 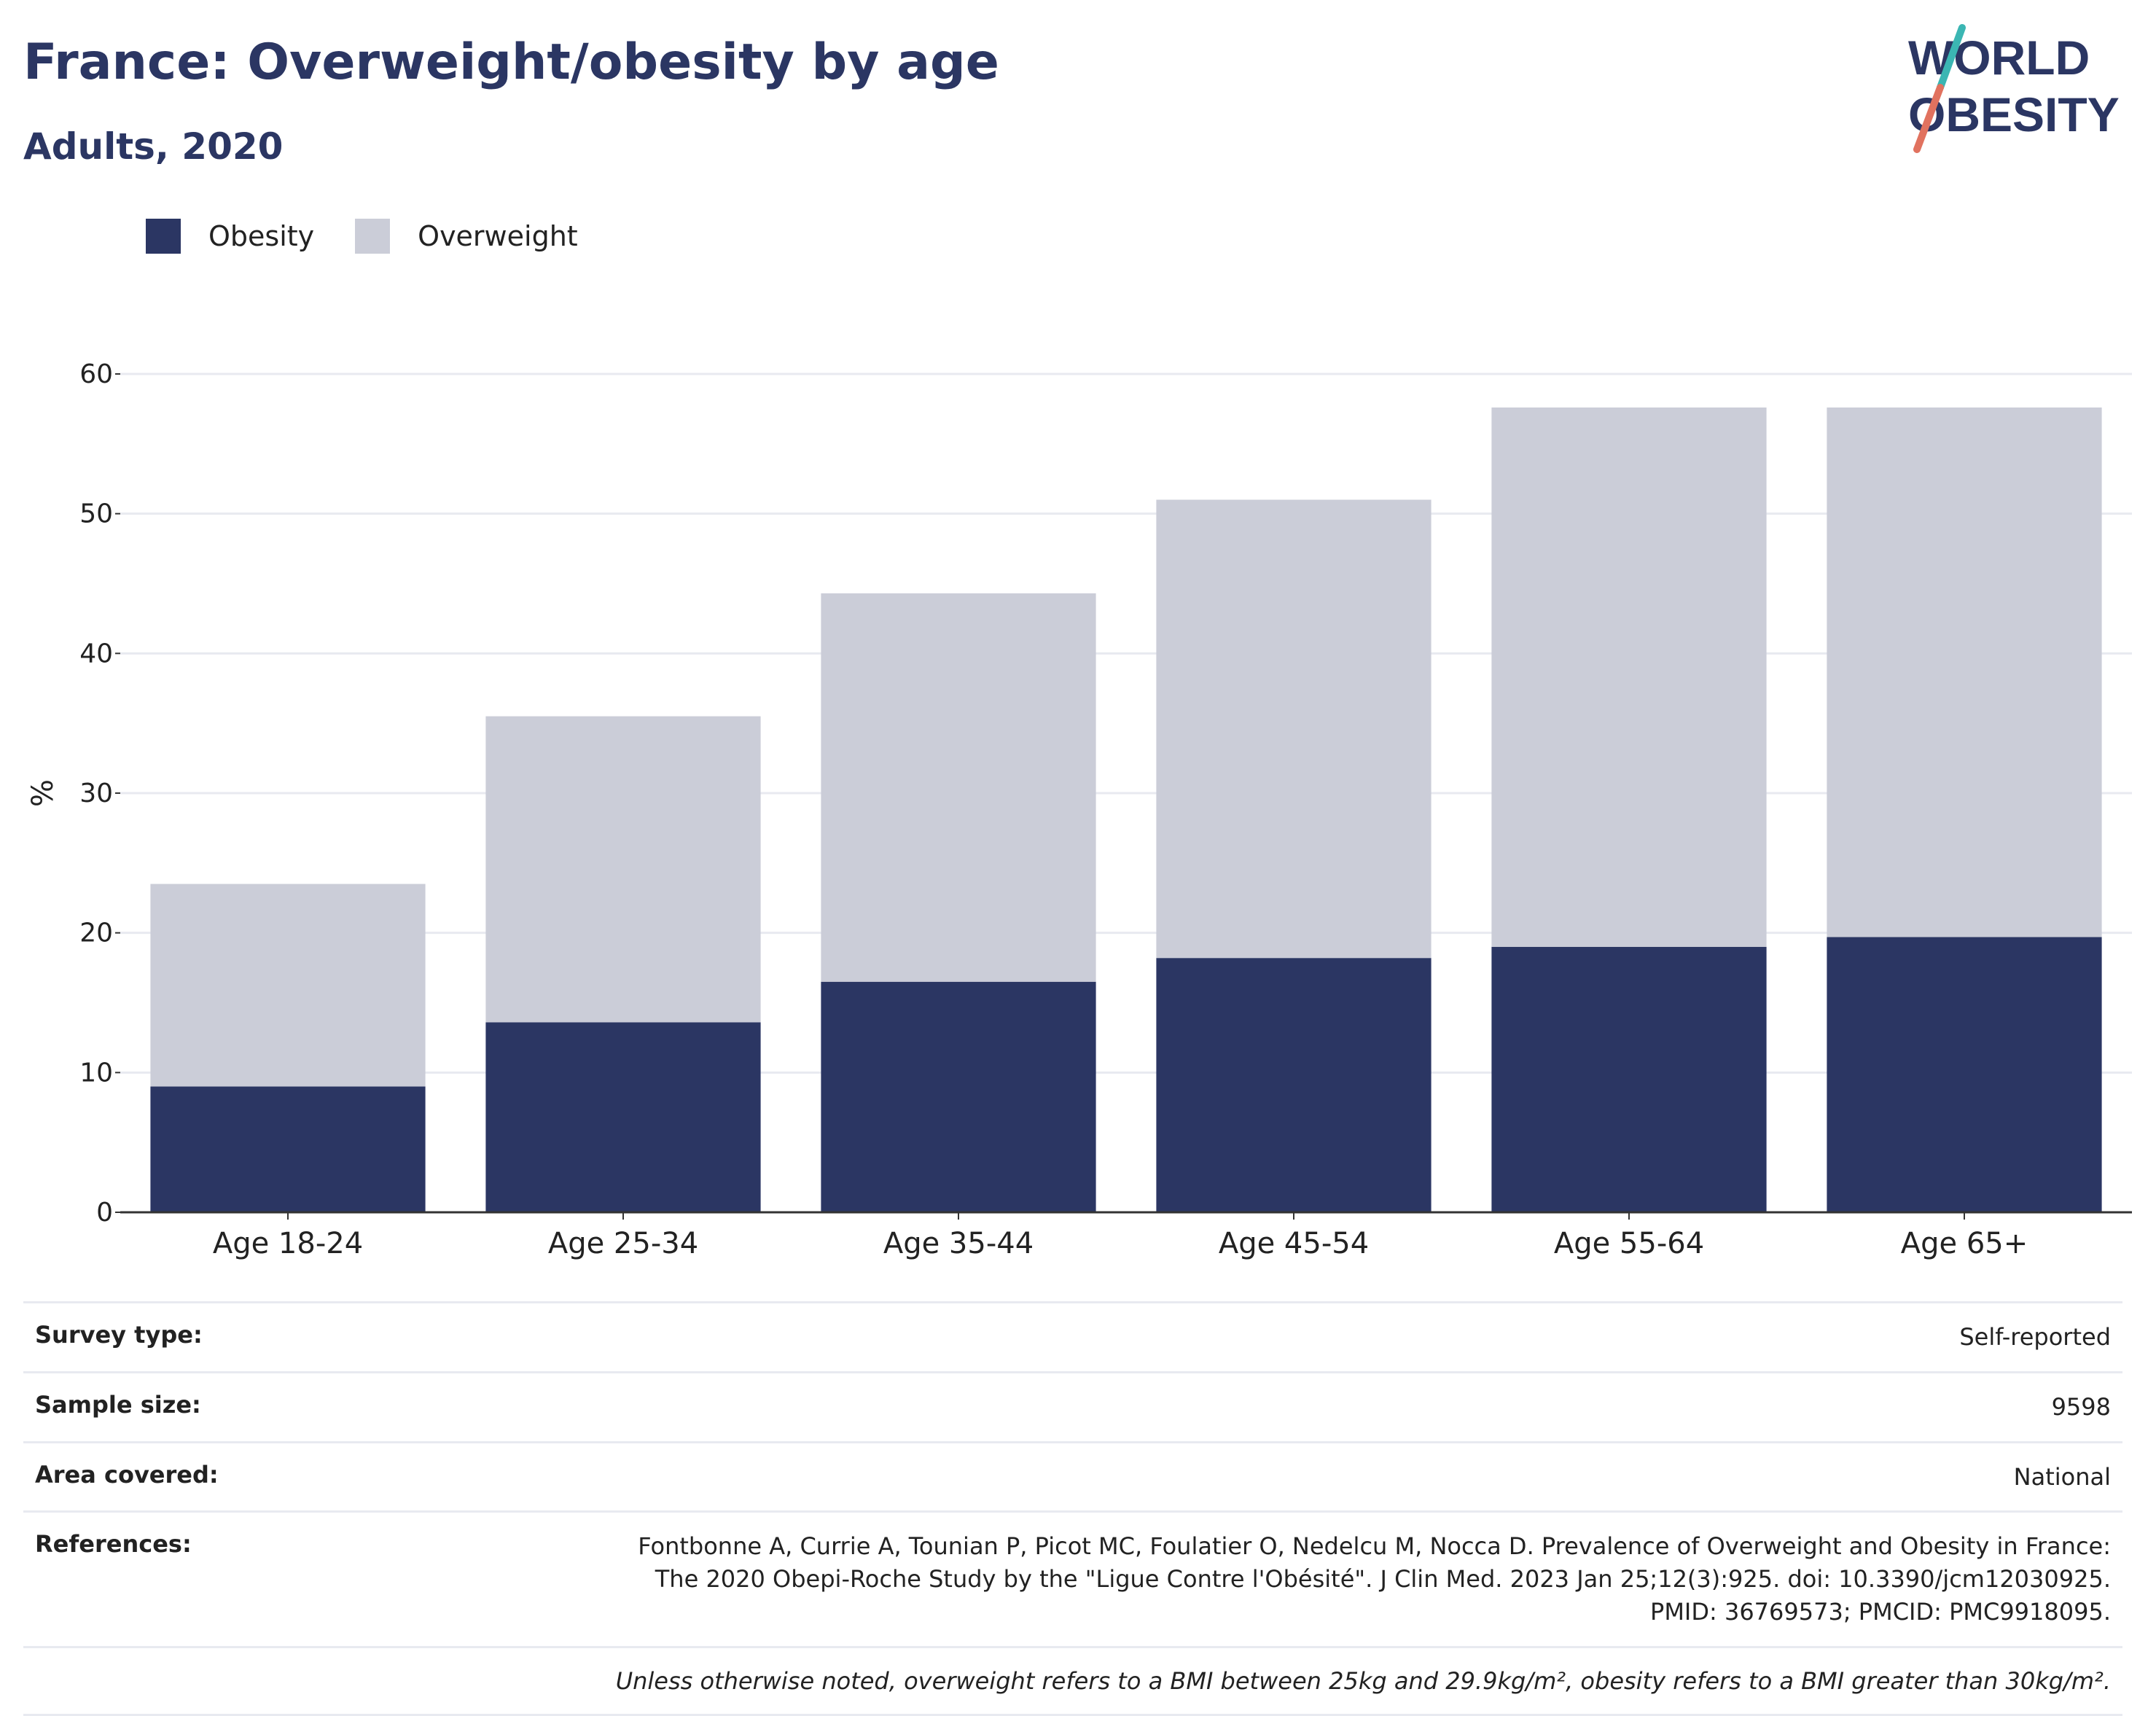 What do you see at coordinates (104, 1213) in the screenshot?
I see `y-tick-label: 0` at bounding box center [104, 1213].